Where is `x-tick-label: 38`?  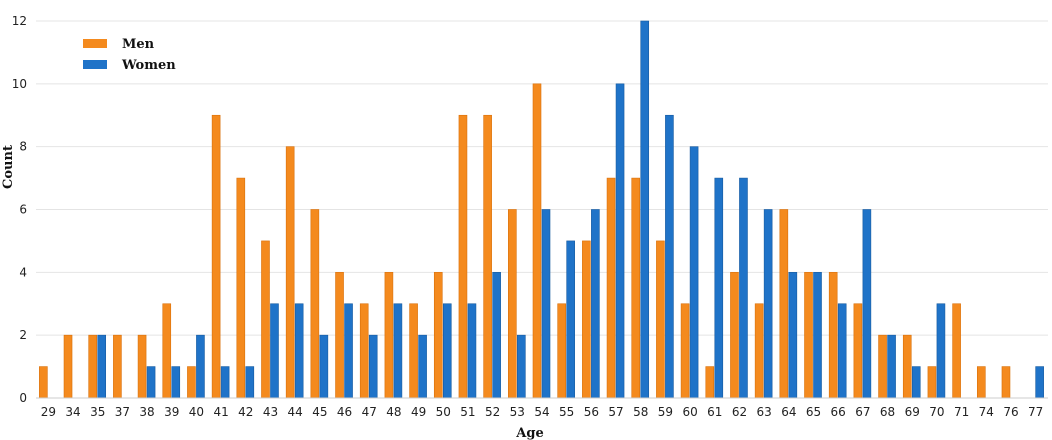 x-tick-label: 38 is located at coordinates (146, 412).